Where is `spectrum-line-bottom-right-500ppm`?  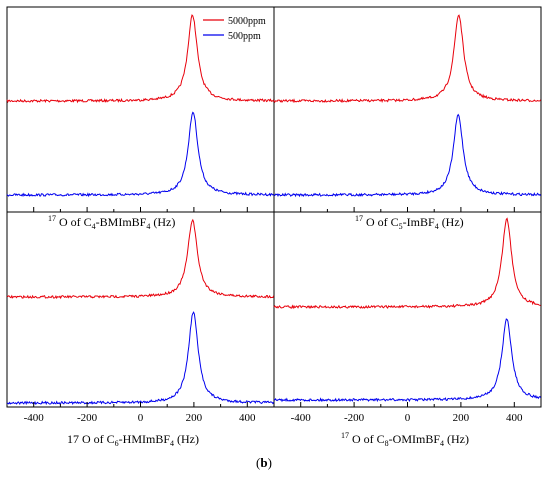
spectrum-line-bottom-right-500ppm is located at coordinates (407, 360).